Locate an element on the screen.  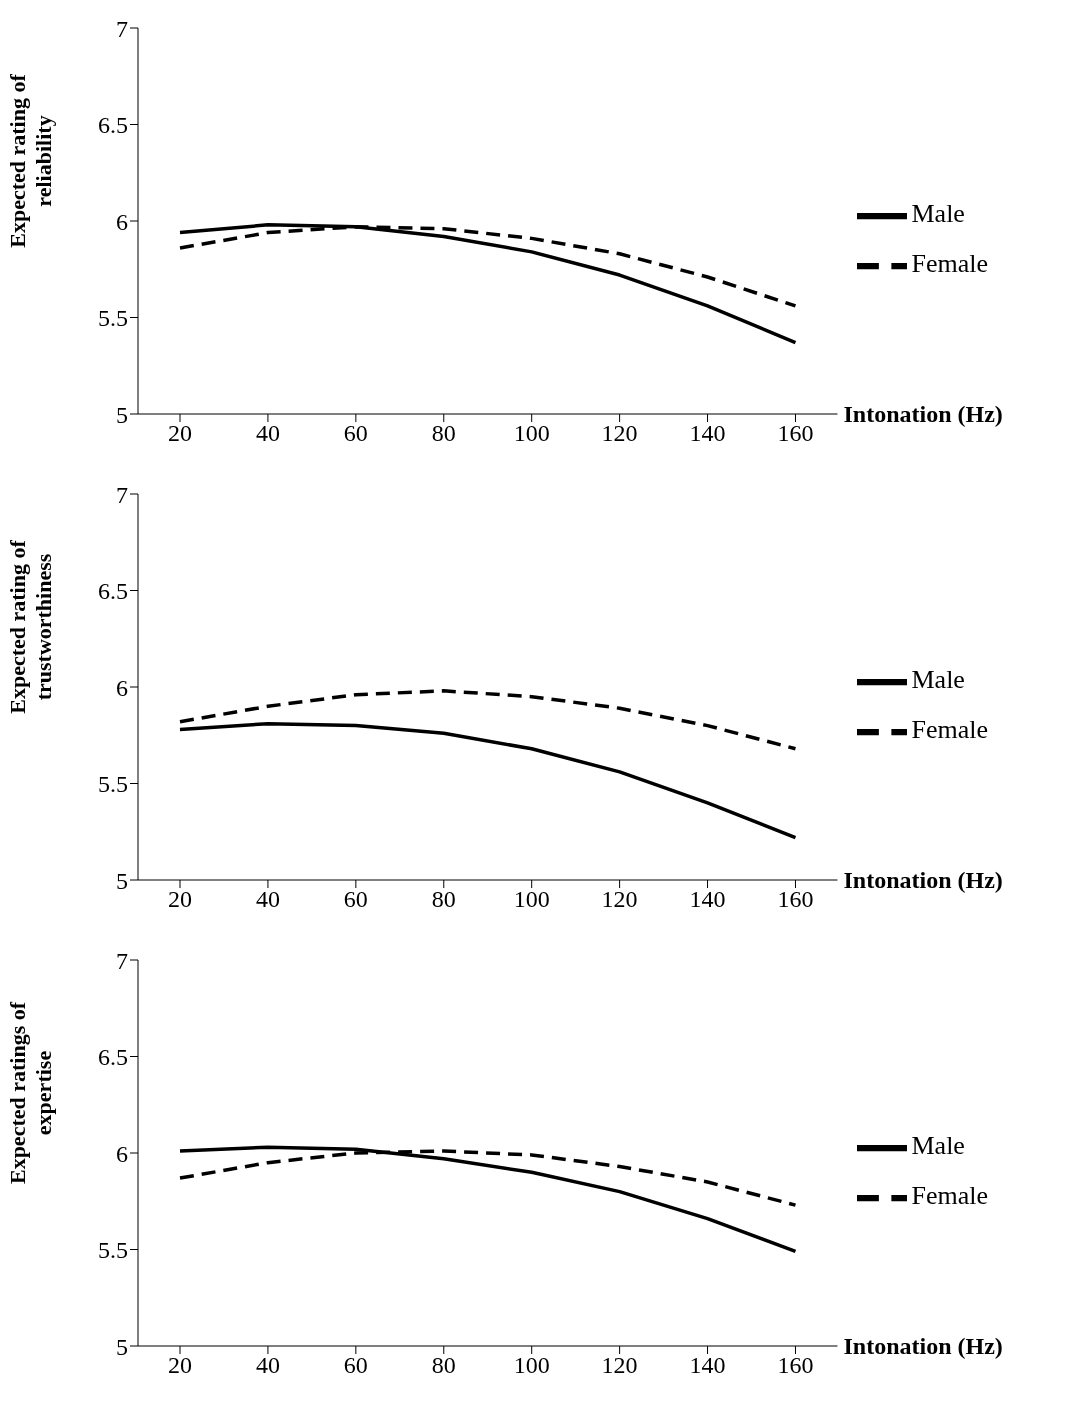
y-axis-title: Expected rating of trustworthiness is located at coordinates (30, 626).